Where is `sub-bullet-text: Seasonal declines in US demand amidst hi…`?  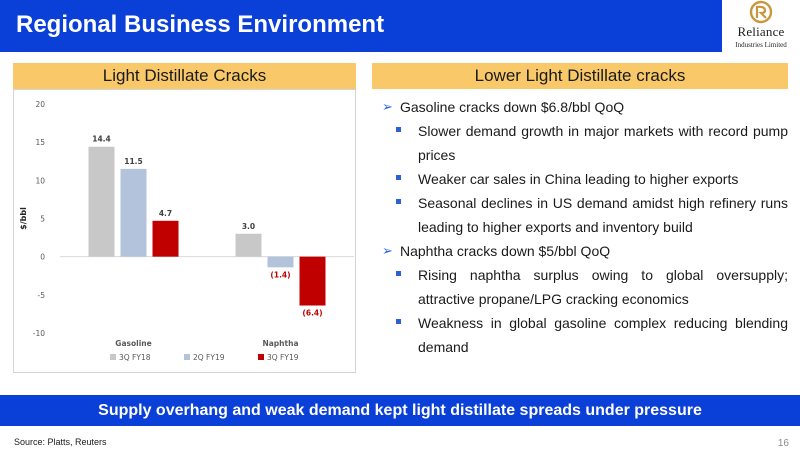 sub-bullet-text: Seasonal declines in US demand amidst hi… is located at coordinates (603, 215).